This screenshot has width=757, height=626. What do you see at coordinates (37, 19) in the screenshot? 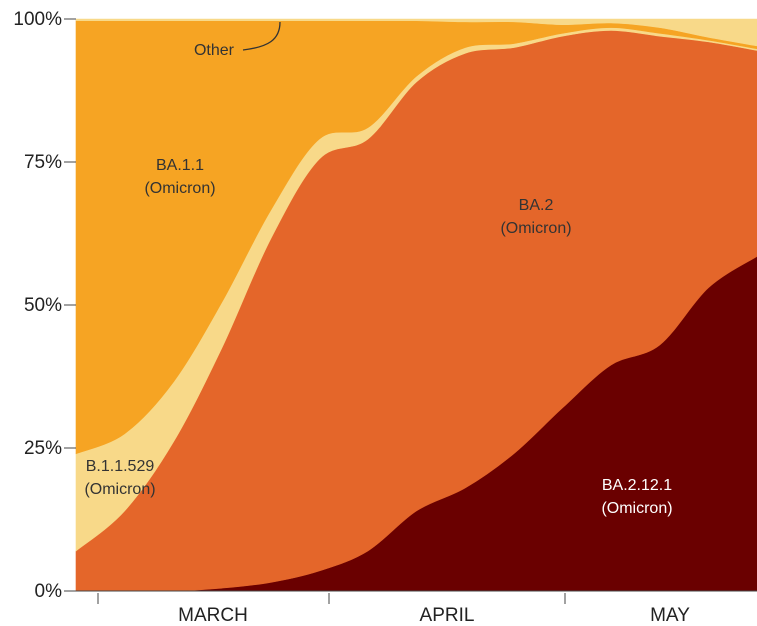
I see `y-tick-label: 100%` at bounding box center [37, 19].